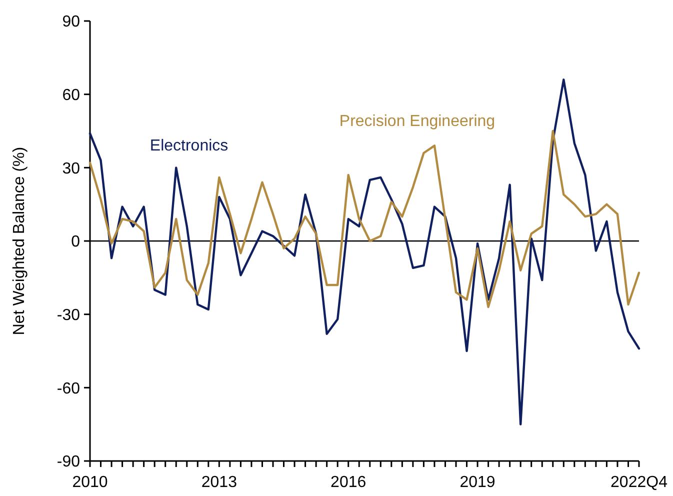 The height and width of the screenshot is (496, 673). Describe the element at coordinates (71, 169) in the screenshot. I see `y-tick-label: 30` at that location.